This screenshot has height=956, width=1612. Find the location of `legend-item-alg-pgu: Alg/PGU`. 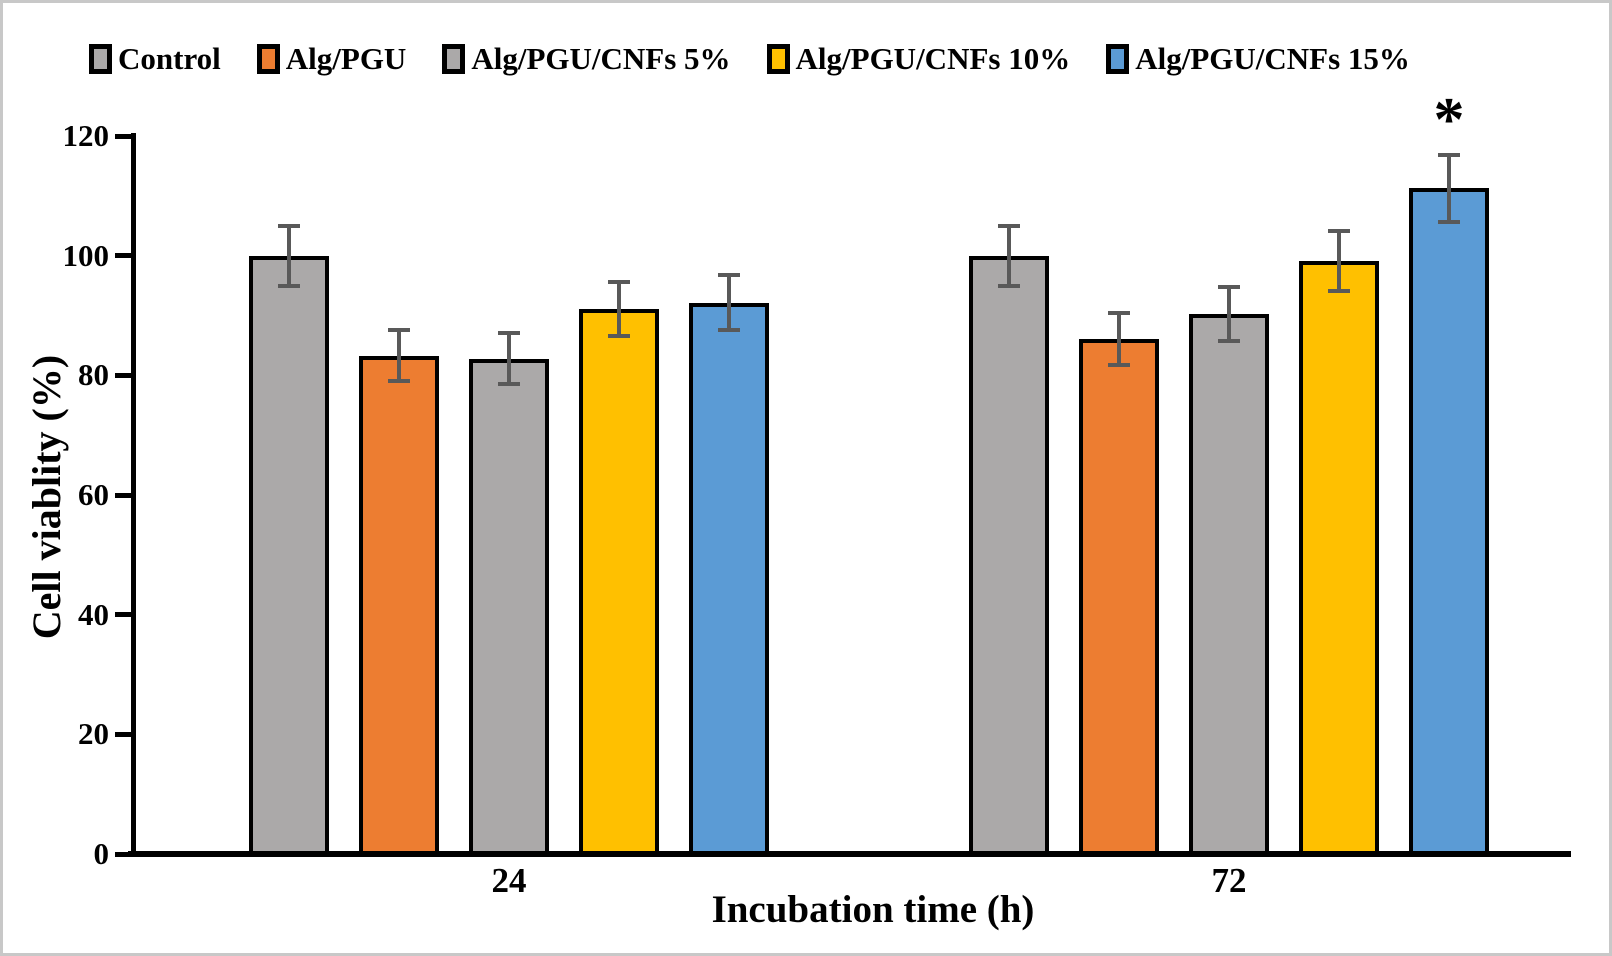

legend-item-alg-pgu: Alg/PGU is located at coordinates (331, 59).